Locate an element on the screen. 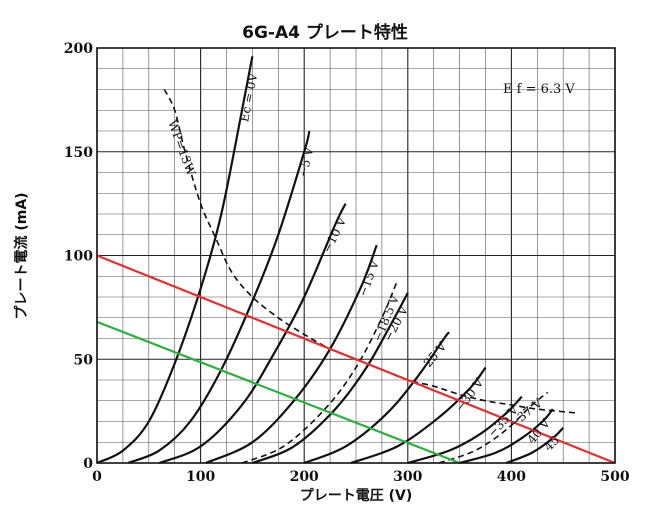 This screenshot has width=668, height=520. curve-37-v is located at coordinates (493, 427).